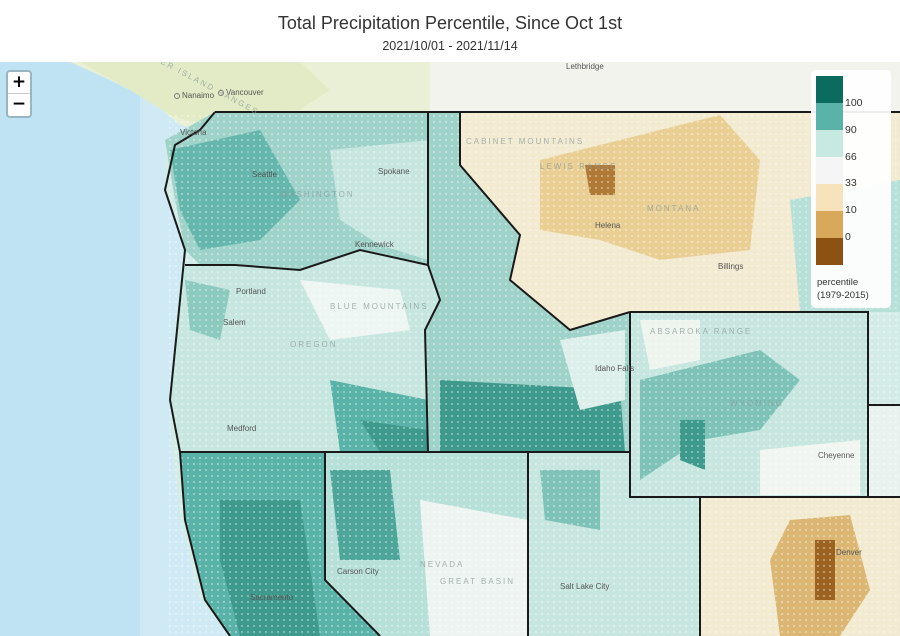 This screenshot has width=900, height=636. What do you see at coordinates (851, 130) in the screenshot?
I see `legend-label-90: 90` at bounding box center [851, 130].